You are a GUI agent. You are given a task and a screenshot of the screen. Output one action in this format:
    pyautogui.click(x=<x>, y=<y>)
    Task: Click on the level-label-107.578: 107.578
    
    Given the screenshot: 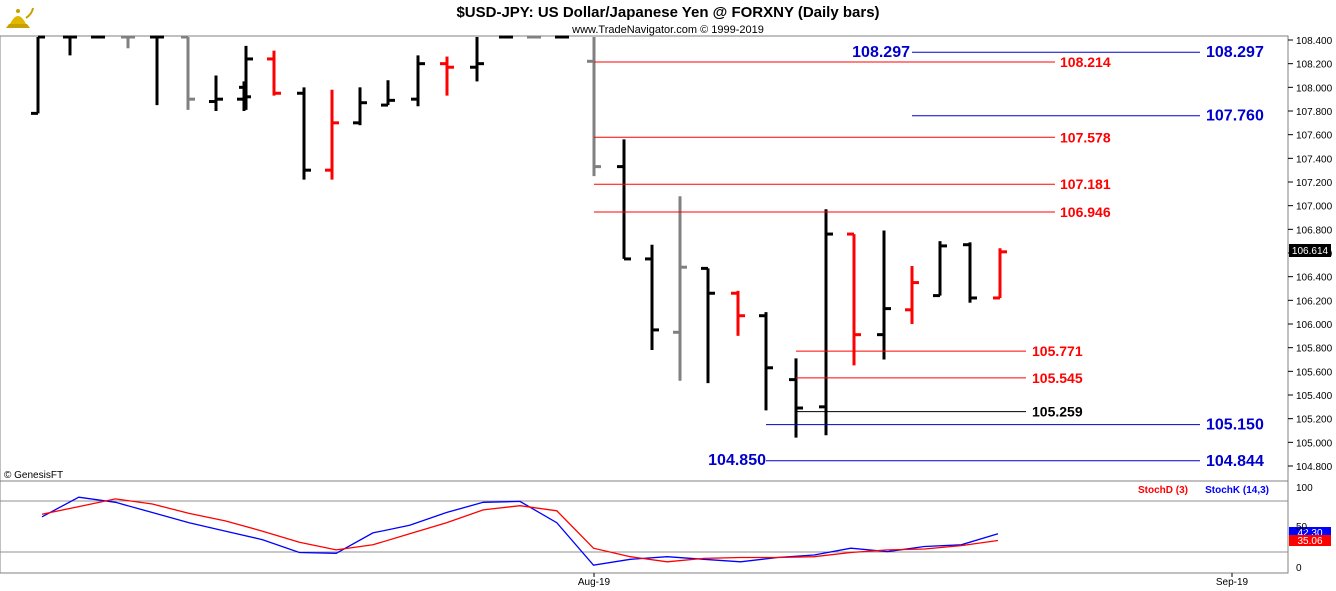 What is the action you would take?
    pyautogui.click(x=1085, y=137)
    